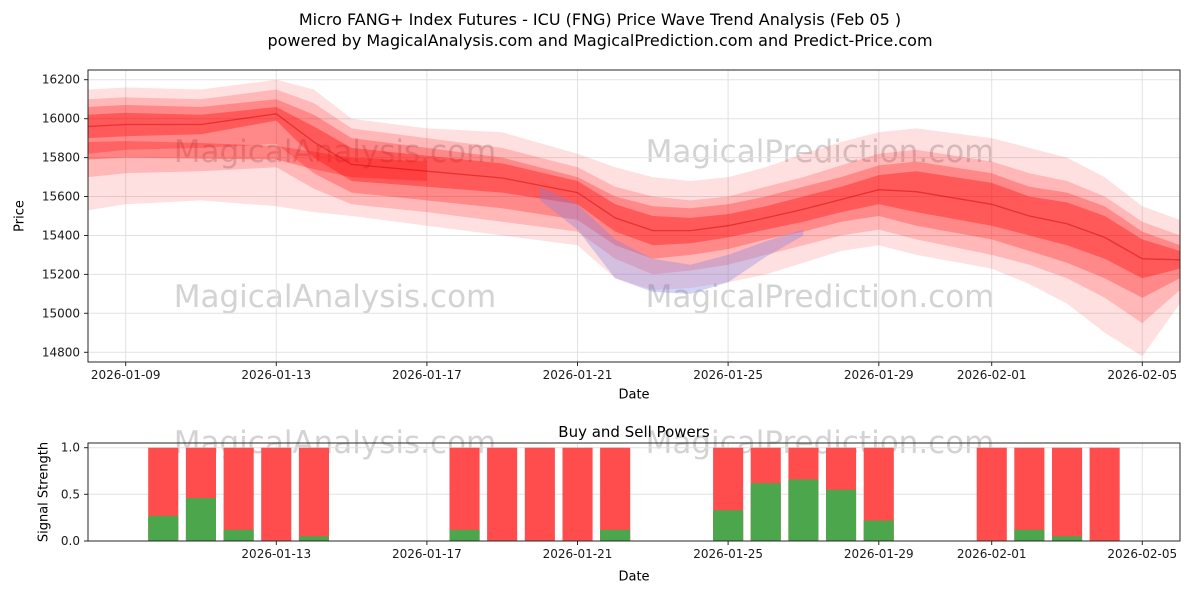 Image resolution: width=1200 pixels, height=600 pixels. What do you see at coordinates (61, 274) in the screenshot?
I see `price-y-tick-label: 15200` at bounding box center [61, 274].